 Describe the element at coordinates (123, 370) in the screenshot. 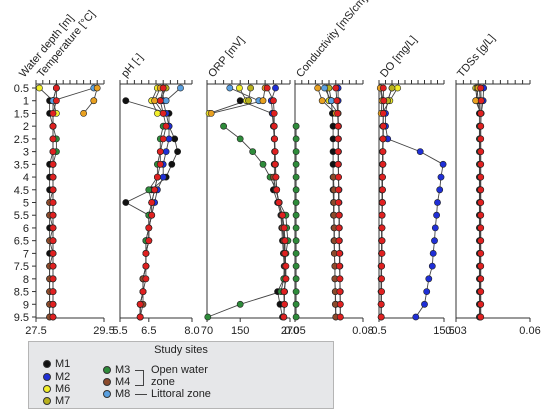

I see `legend-label-m3: M3` at that location.